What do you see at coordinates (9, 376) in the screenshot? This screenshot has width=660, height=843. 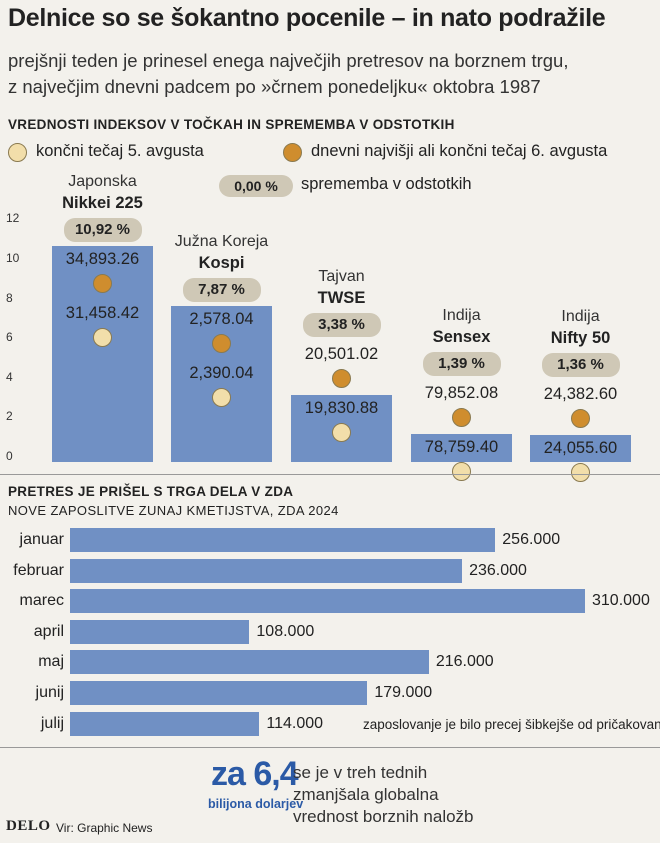 I see `y-tick-label: 4` at bounding box center [9, 376].